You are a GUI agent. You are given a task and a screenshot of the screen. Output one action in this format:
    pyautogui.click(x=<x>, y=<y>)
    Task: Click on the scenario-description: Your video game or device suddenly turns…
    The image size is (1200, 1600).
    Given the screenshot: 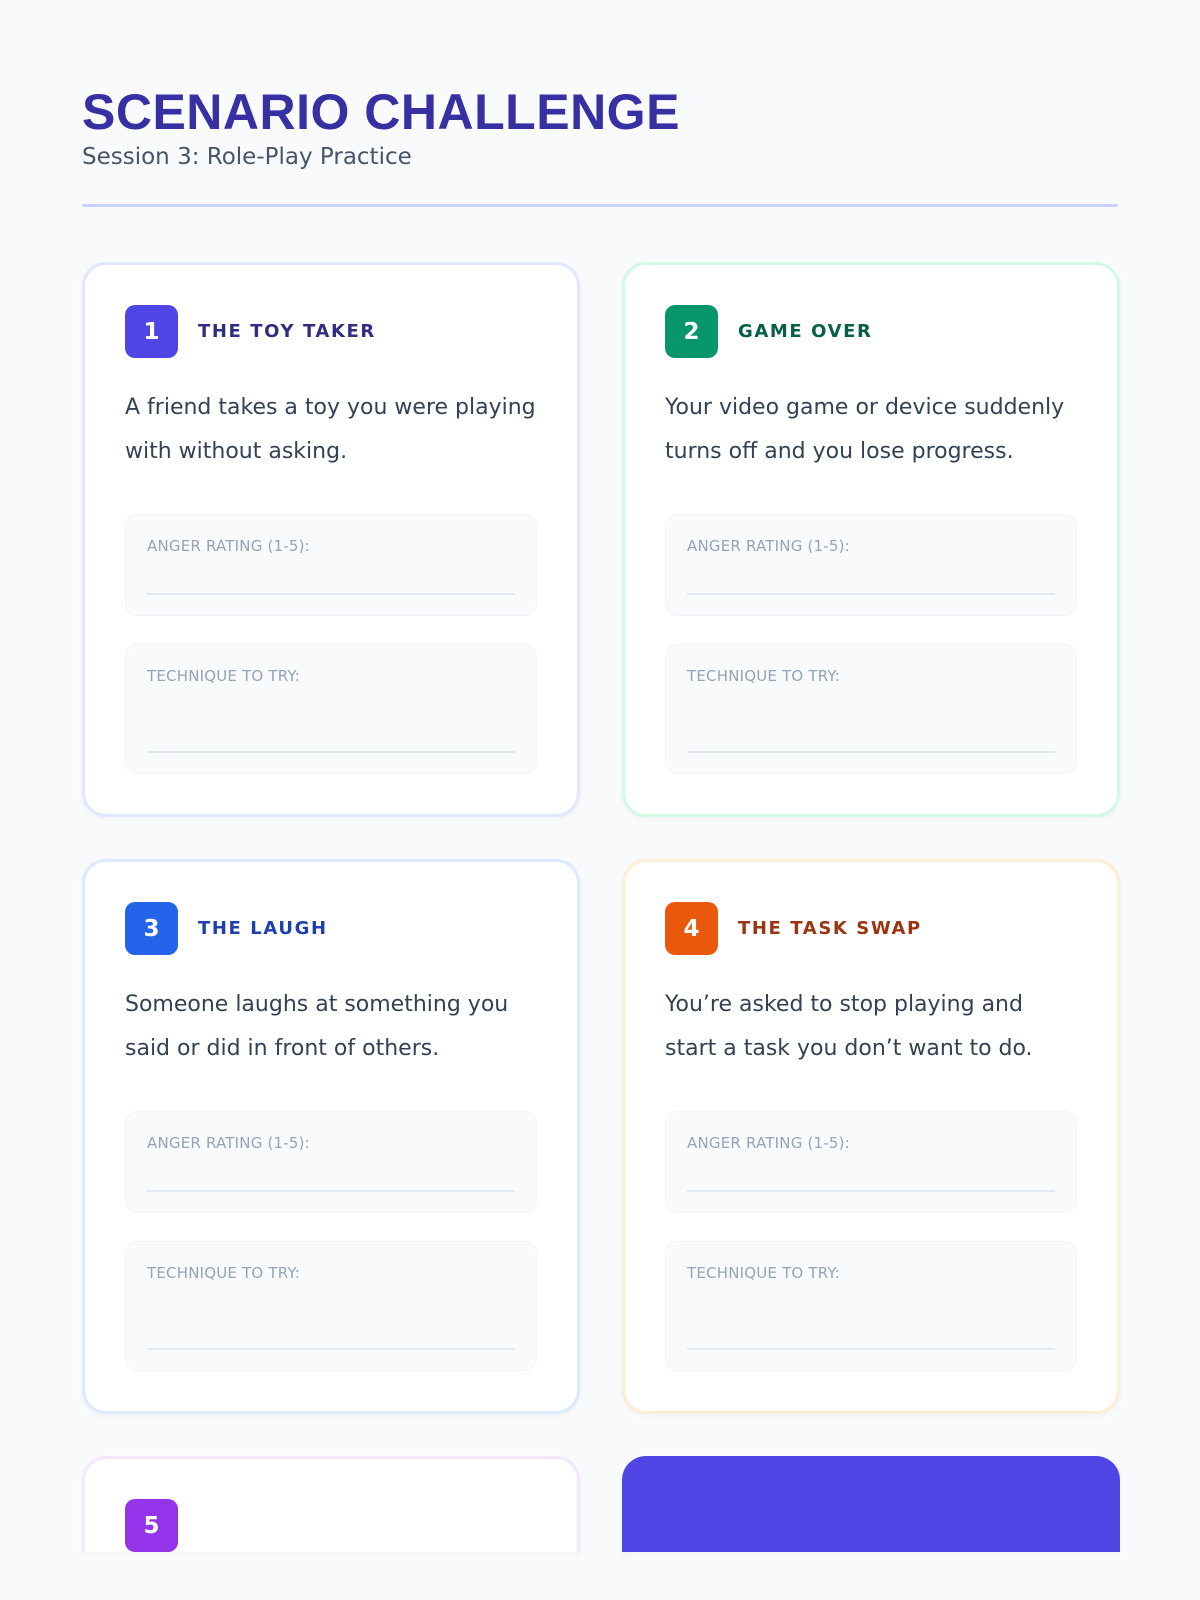 What is the action you would take?
    pyautogui.click(x=865, y=429)
    